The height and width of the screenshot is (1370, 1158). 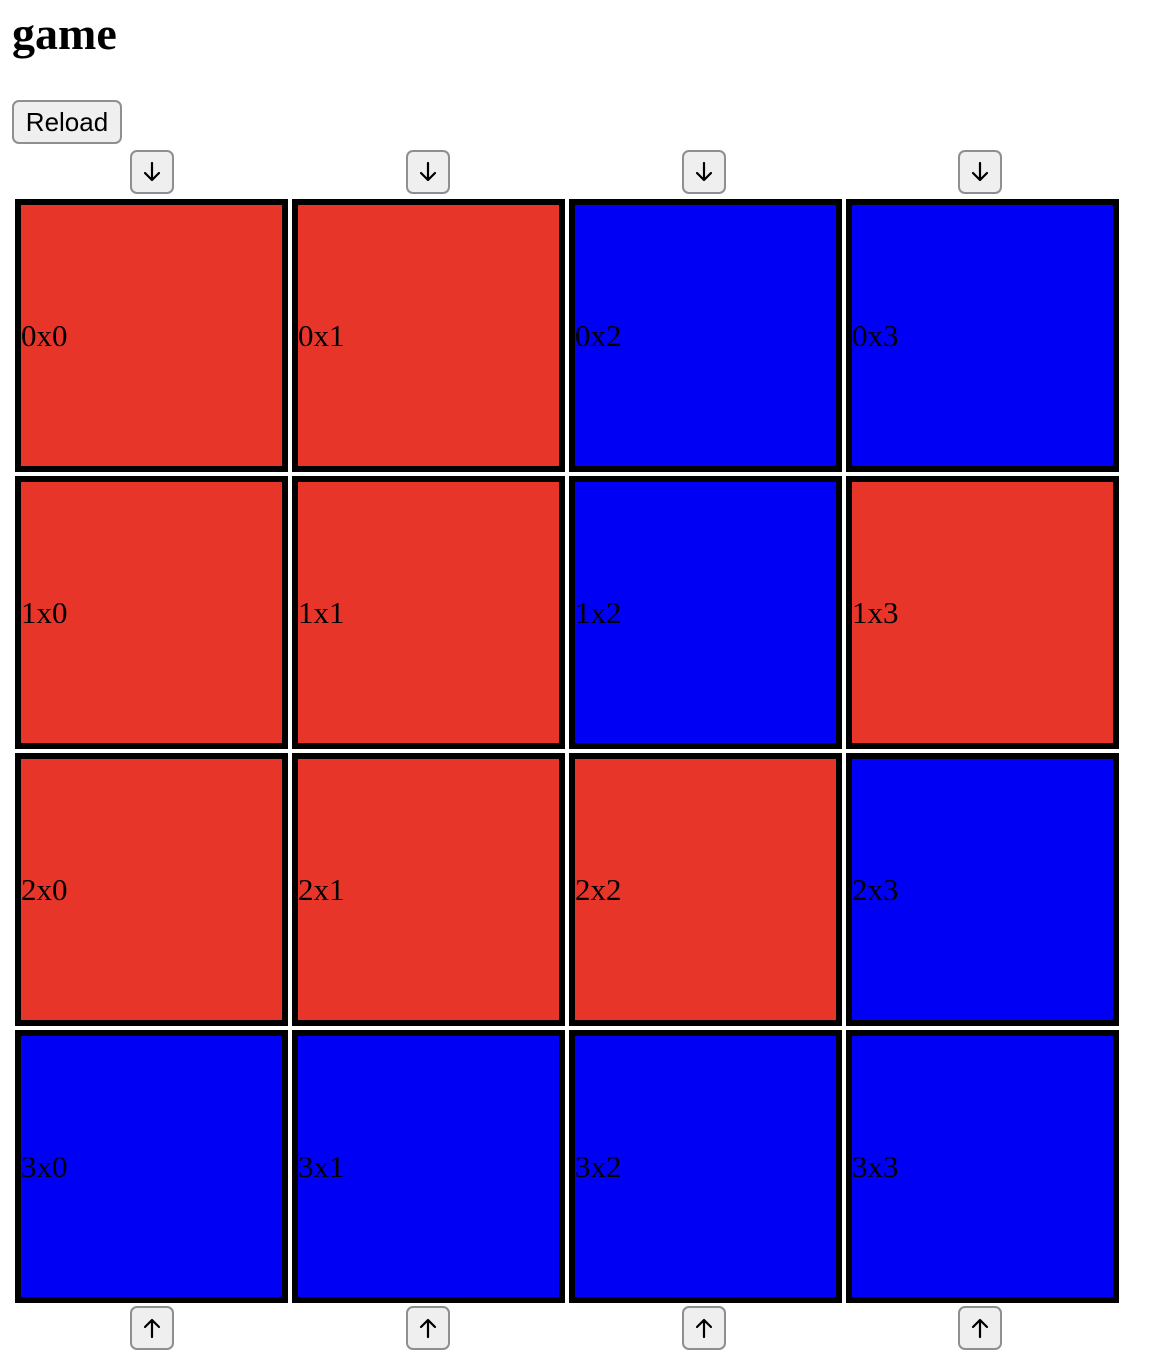 I want to click on column-0-up-button, so click(x=152, y=1328).